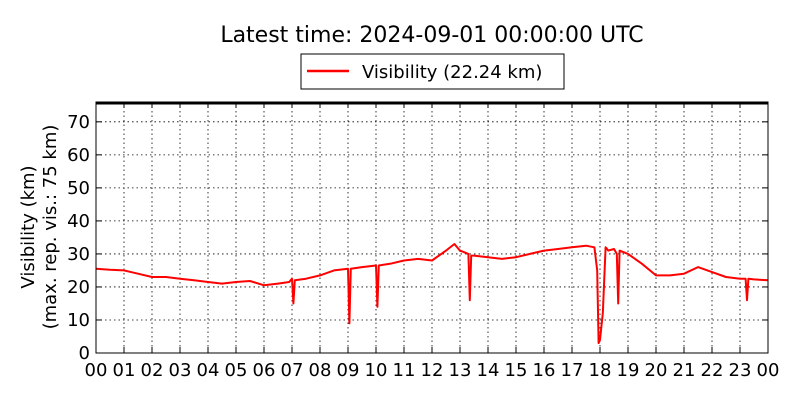  What do you see at coordinates (432, 370) in the screenshot?
I see `x-tick-label: 12` at bounding box center [432, 370].